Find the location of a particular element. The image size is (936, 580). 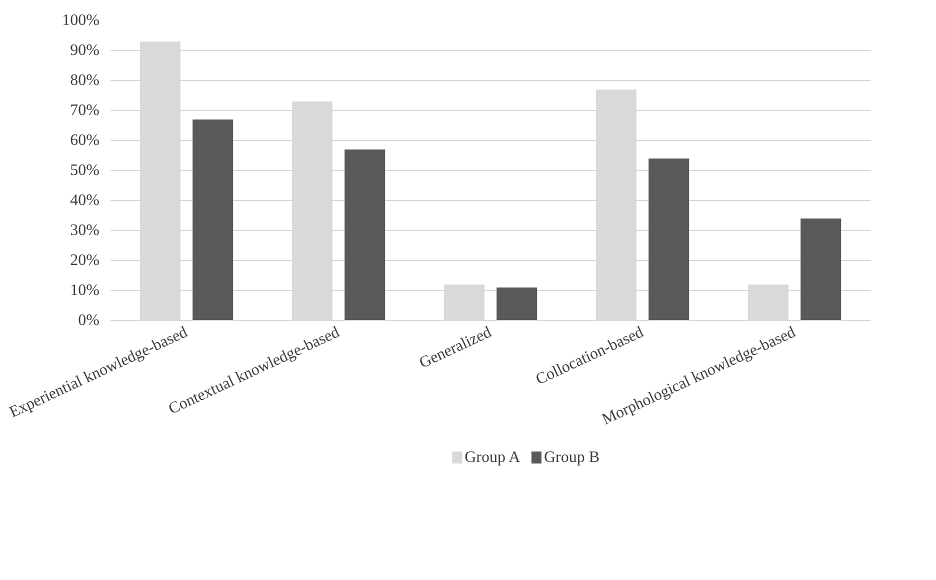

y-tick-label: 60% is located at coordinates (85, 140).